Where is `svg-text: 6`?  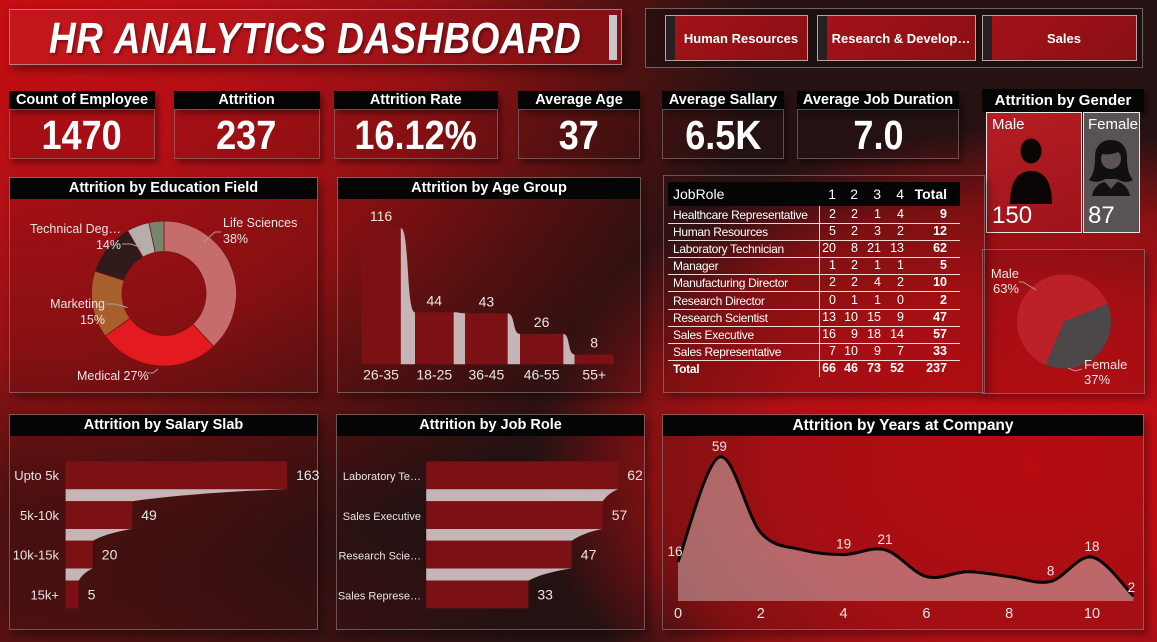 svg-text: 6 is located at coordinates (926, 614).